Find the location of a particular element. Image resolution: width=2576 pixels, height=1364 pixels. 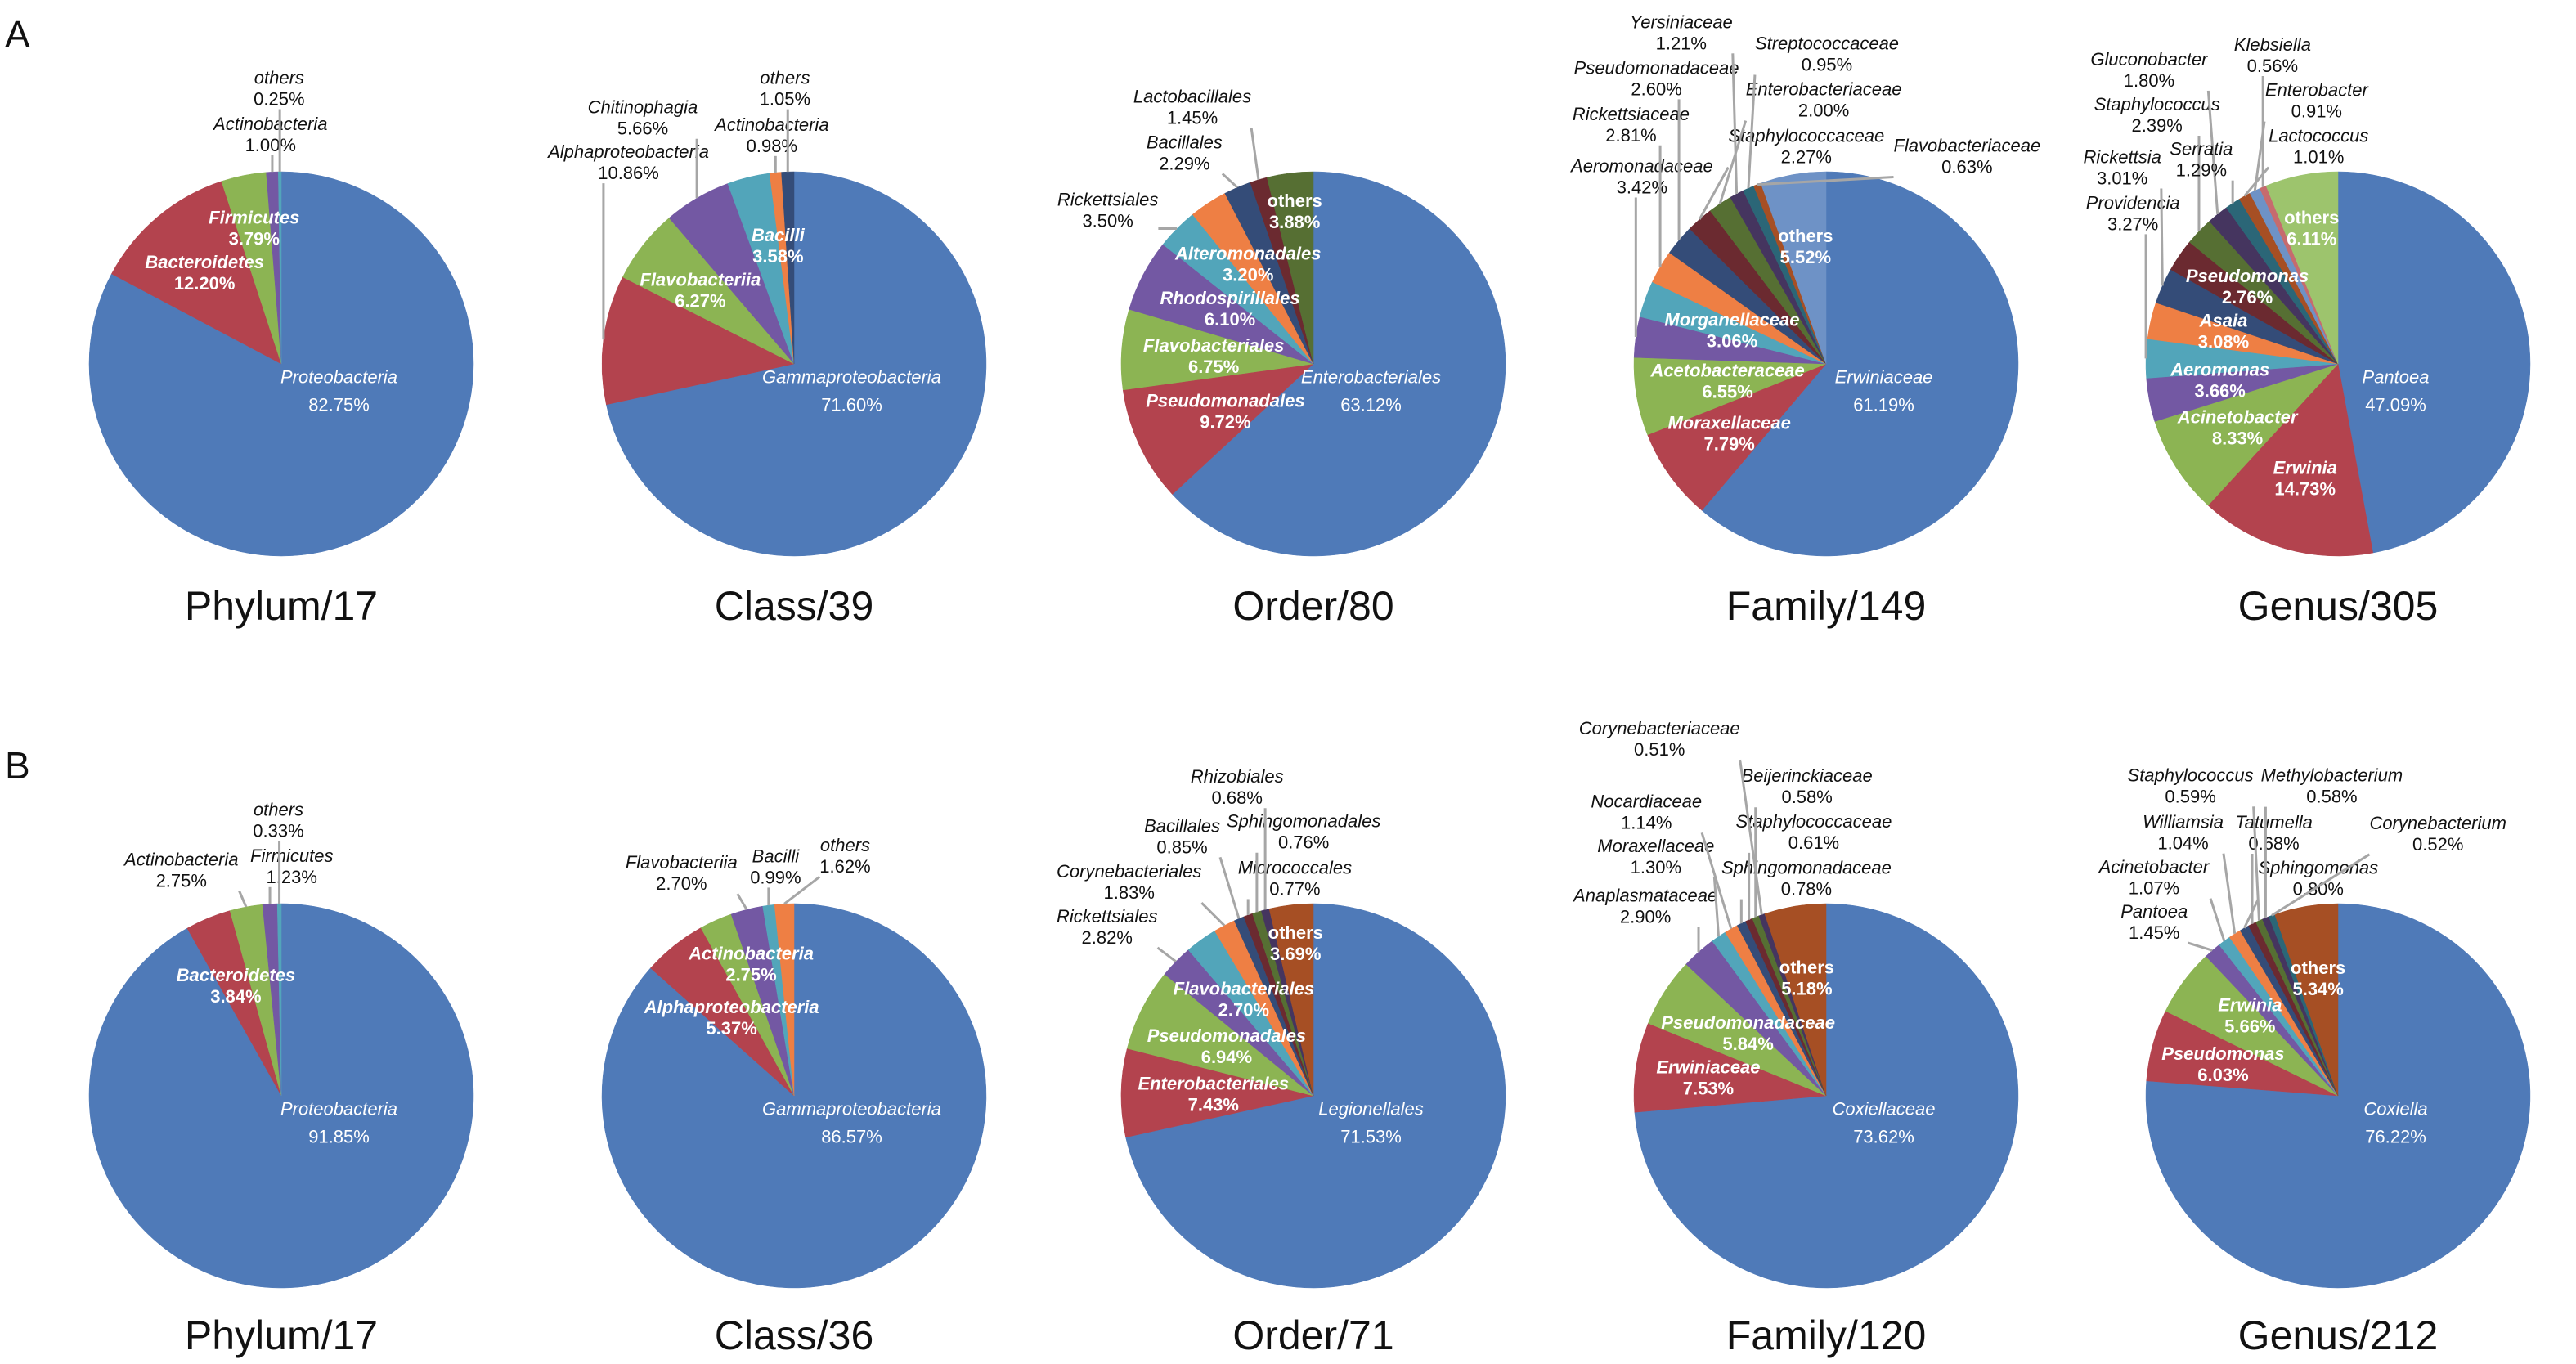

slice-label: Rickettsiaceae is located at coordinates (1632, 114).